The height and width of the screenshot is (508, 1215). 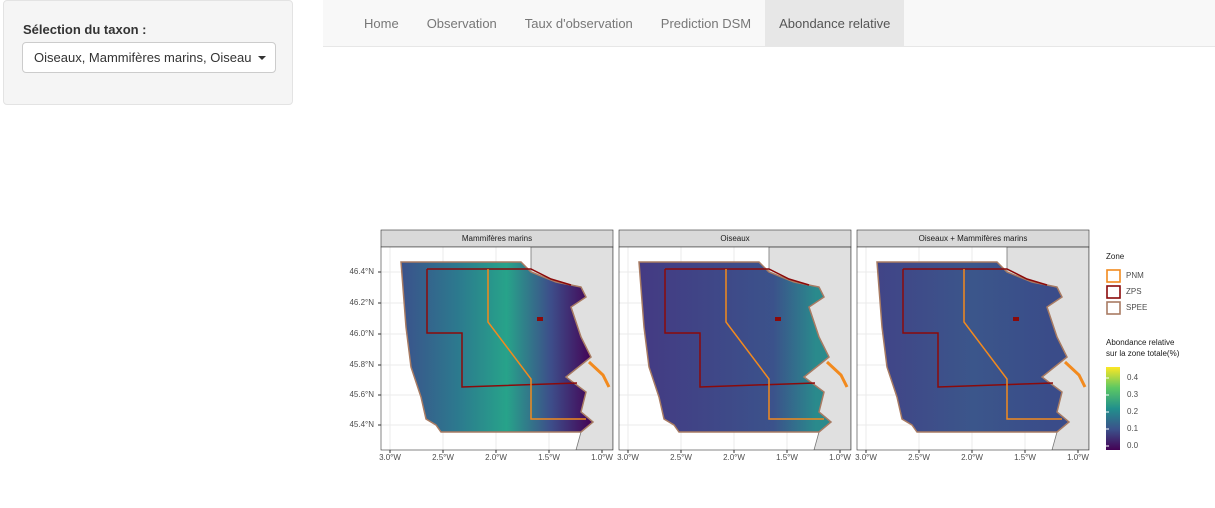 What do you see at coordinates (1133, 394) in the screenshot?
I see `colorbar-label: 0.3` at bounding box center [1133, 394].